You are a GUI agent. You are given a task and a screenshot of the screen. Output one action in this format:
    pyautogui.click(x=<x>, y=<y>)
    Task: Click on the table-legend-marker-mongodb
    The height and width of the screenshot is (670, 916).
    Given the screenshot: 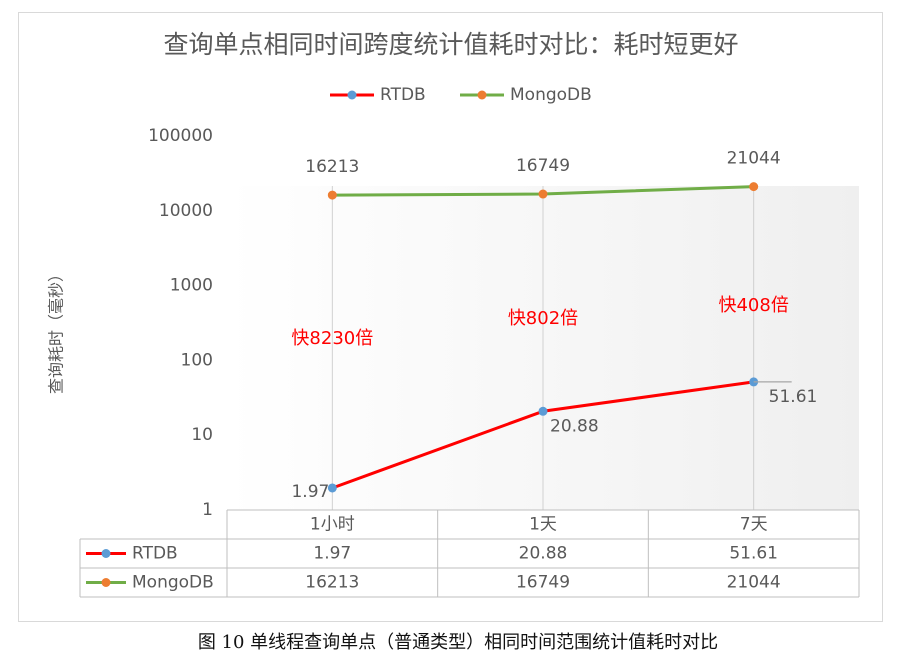 What is the action you would take?
    pyautogui.click(x=106, y=582)
    